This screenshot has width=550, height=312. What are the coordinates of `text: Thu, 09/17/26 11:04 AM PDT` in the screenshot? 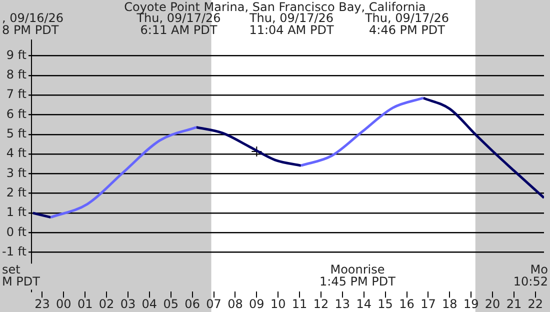 It's located at (291, 24).